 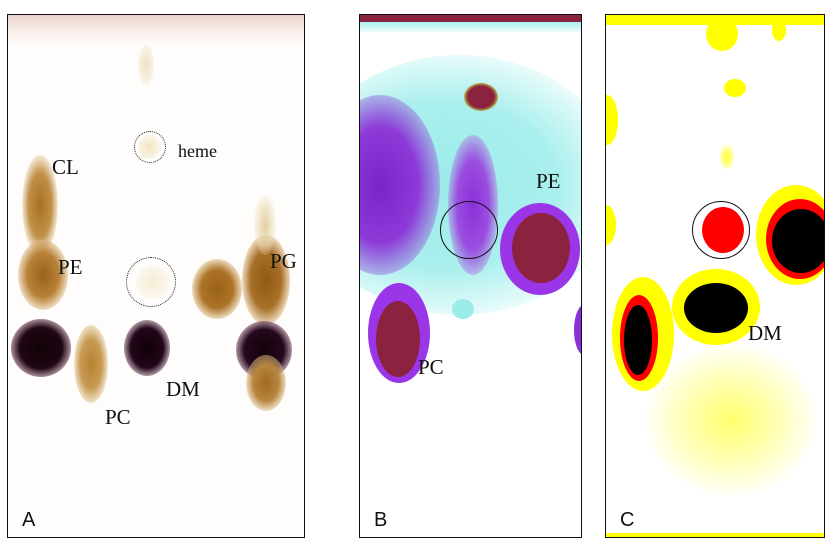 I want to click on solvent-front-band, so click(x=156, y=30).